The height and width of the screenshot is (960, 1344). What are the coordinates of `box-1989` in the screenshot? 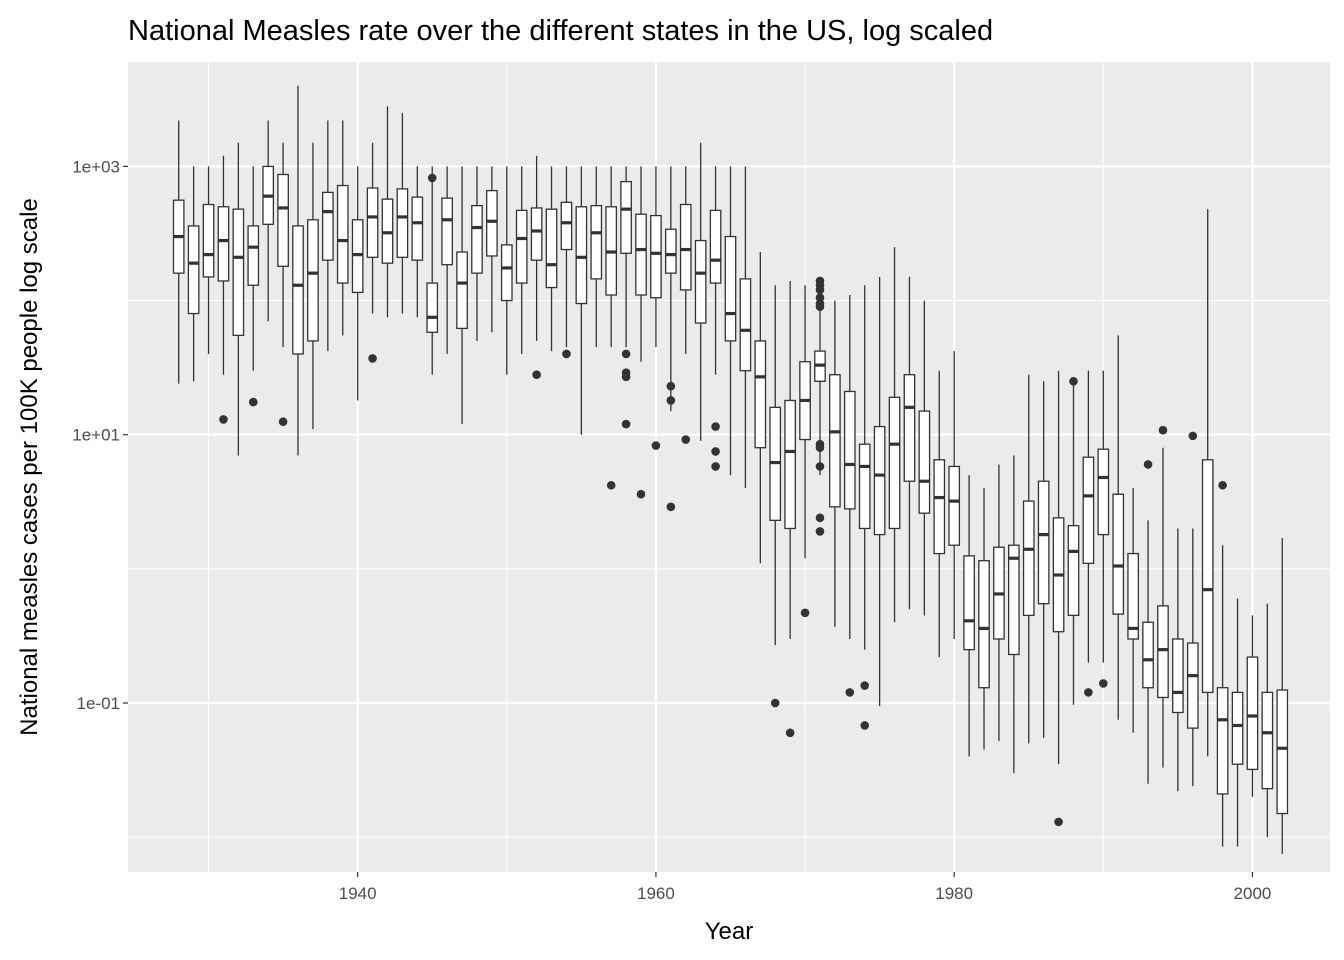 It's located at (1088, 533).